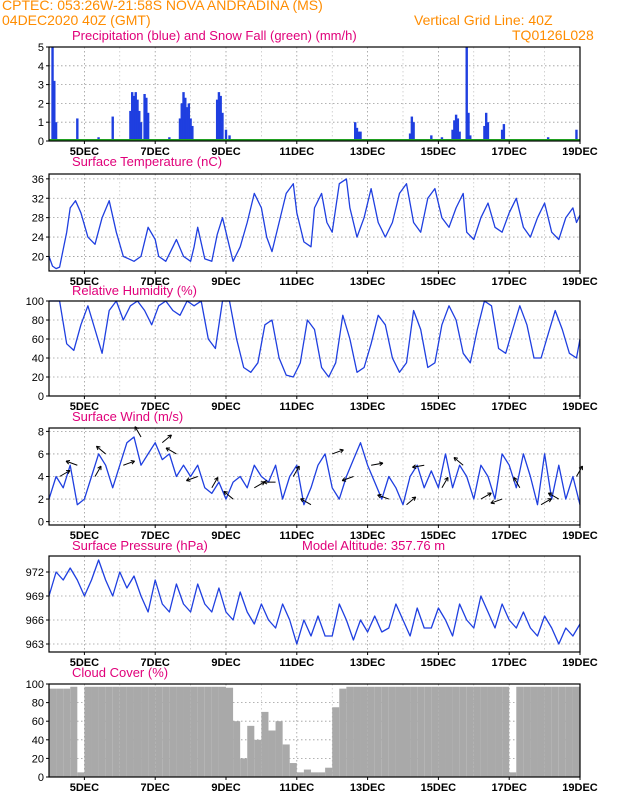 The width and height of the screenshot is (618, 800). What do you see at coordinates (580, 536) in the screenshot?
I see `wind-x-tick-label: 19DEC` at bounding box center [580, 536].